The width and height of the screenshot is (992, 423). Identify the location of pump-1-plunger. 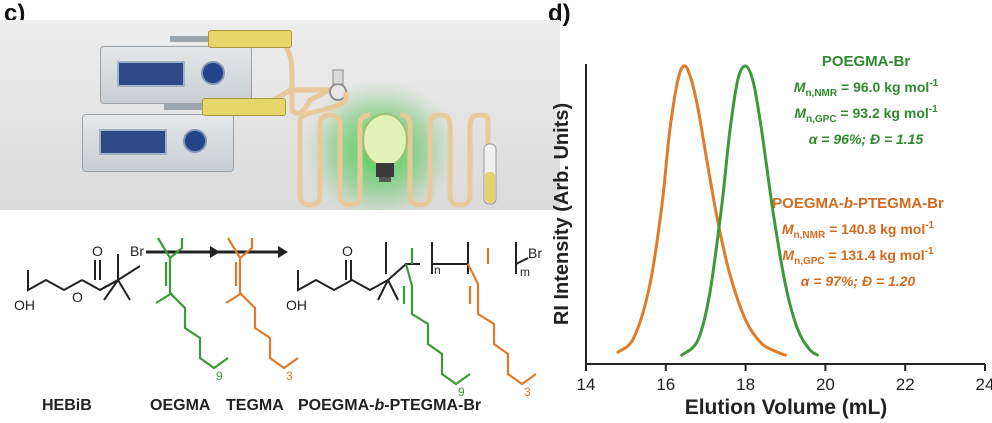
(190, 39).